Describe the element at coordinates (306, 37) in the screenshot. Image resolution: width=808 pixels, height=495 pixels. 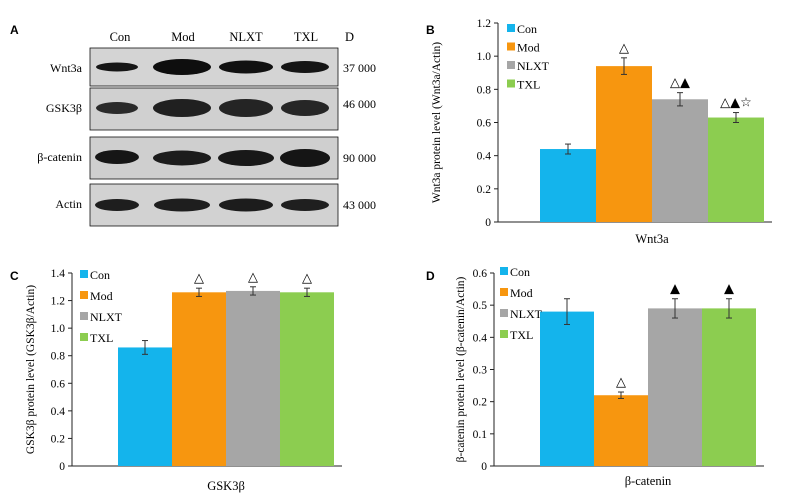
I see `blot-lane-label: TXL` at that location.